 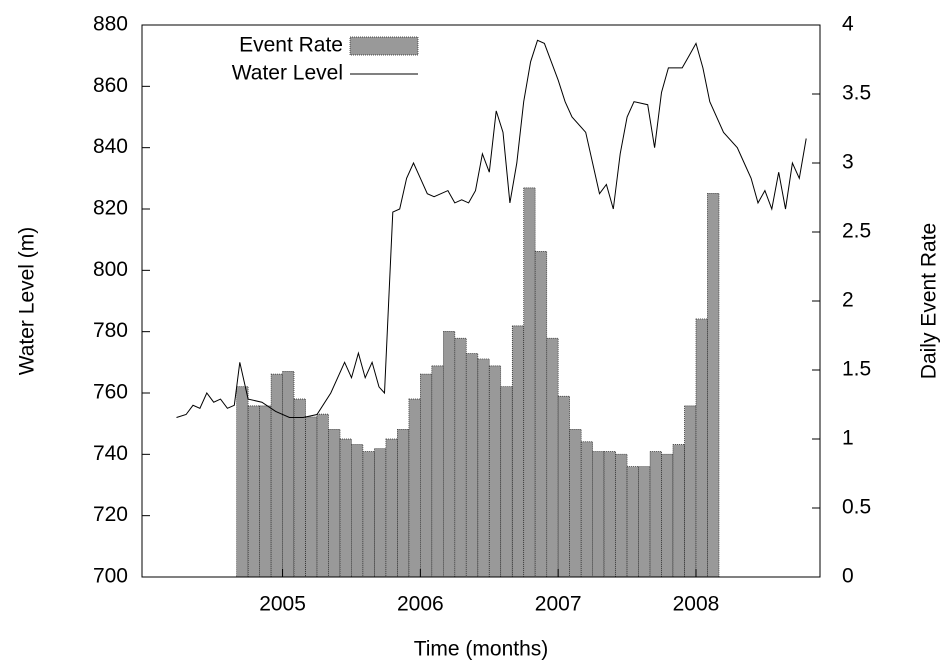 What do you see at coordinates (420, 604) in the screenshot?
I see `x-tick-label: 2006` at bounding box center [420, 604].